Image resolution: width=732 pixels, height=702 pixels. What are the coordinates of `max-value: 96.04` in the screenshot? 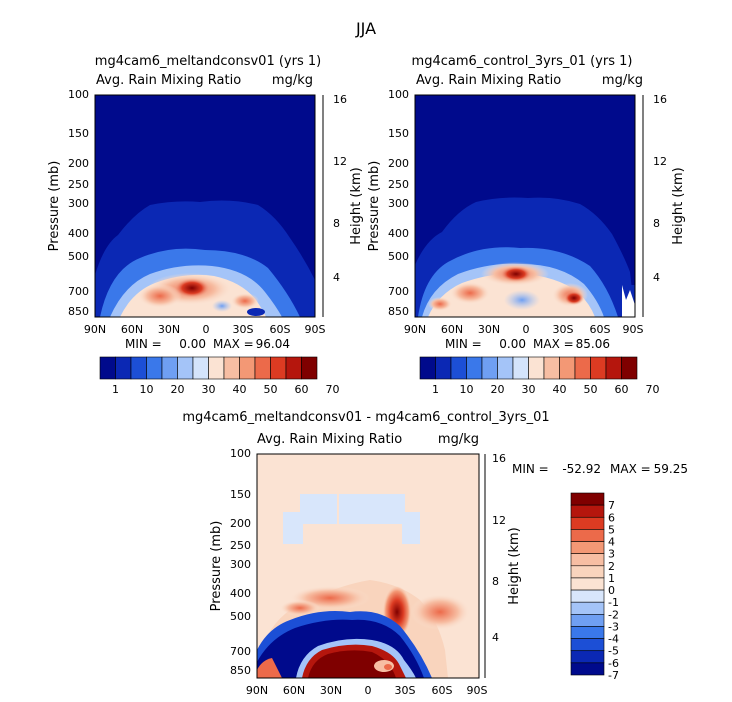 It's located at (273, 344).